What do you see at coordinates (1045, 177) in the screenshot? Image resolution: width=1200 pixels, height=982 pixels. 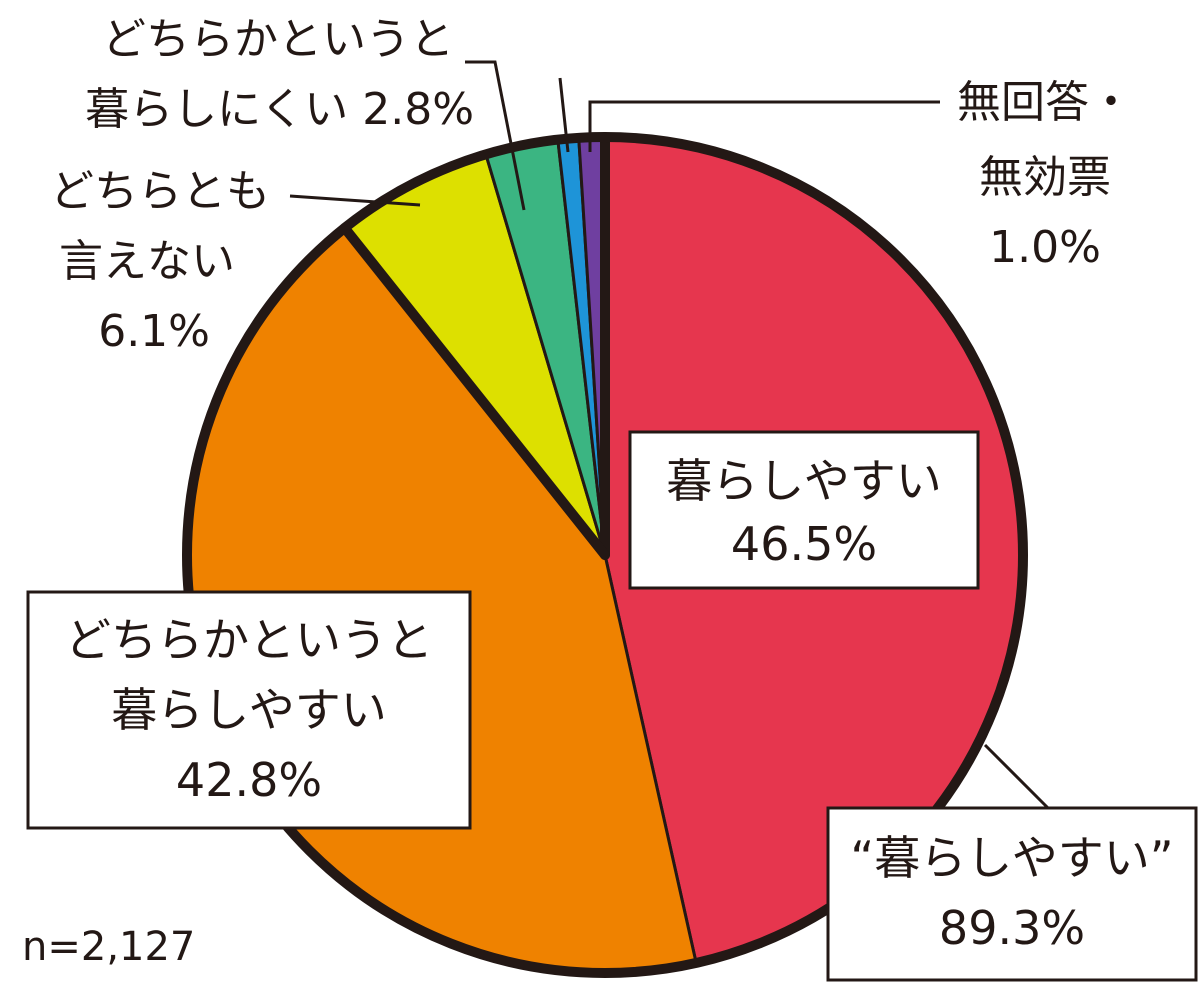 I see `label-no-answer-line2: 無効票` at bounding box center [1045, 177].